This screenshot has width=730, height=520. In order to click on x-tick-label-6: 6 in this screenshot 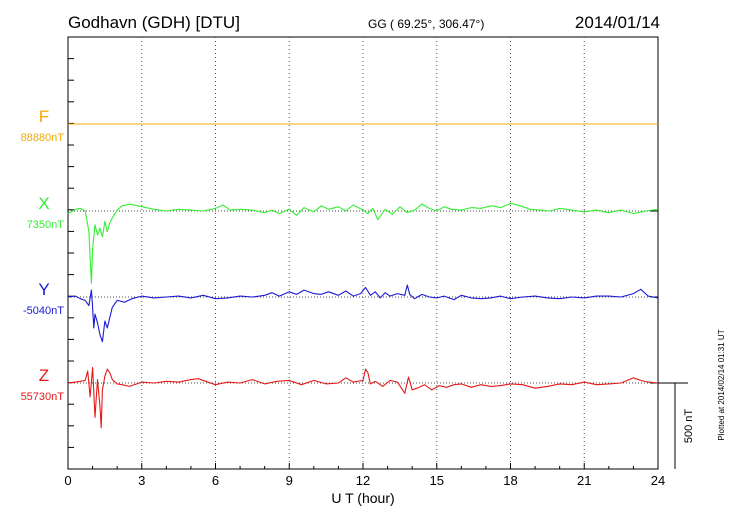, I will do `click(215, 480)`.